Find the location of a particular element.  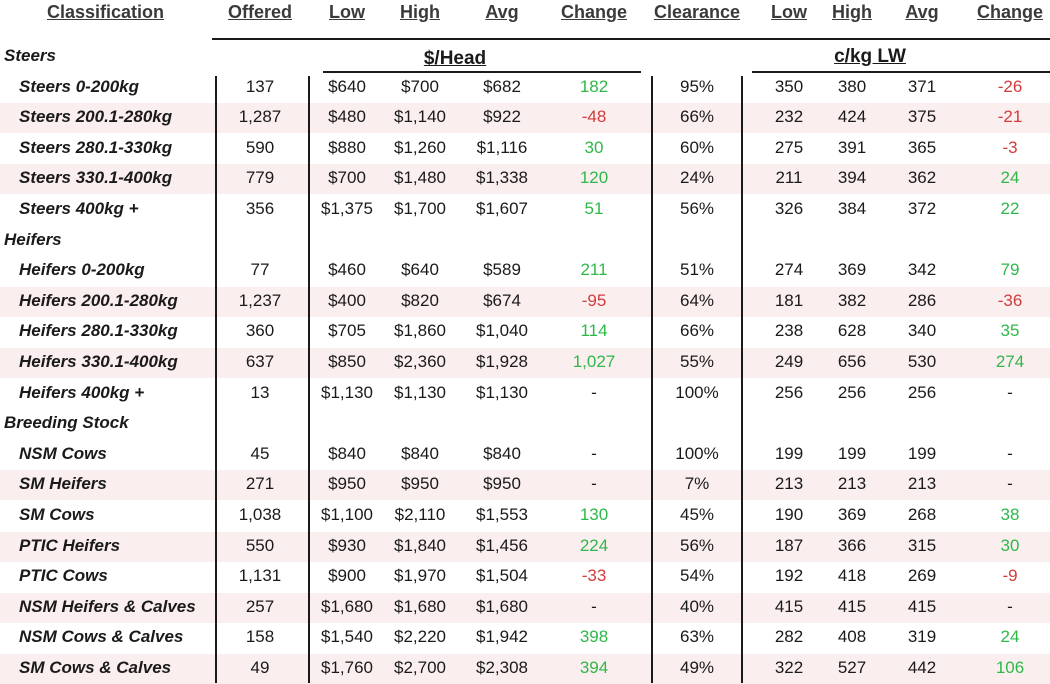

row-label: PTIC Heifers is located at coordinates (70, 545).